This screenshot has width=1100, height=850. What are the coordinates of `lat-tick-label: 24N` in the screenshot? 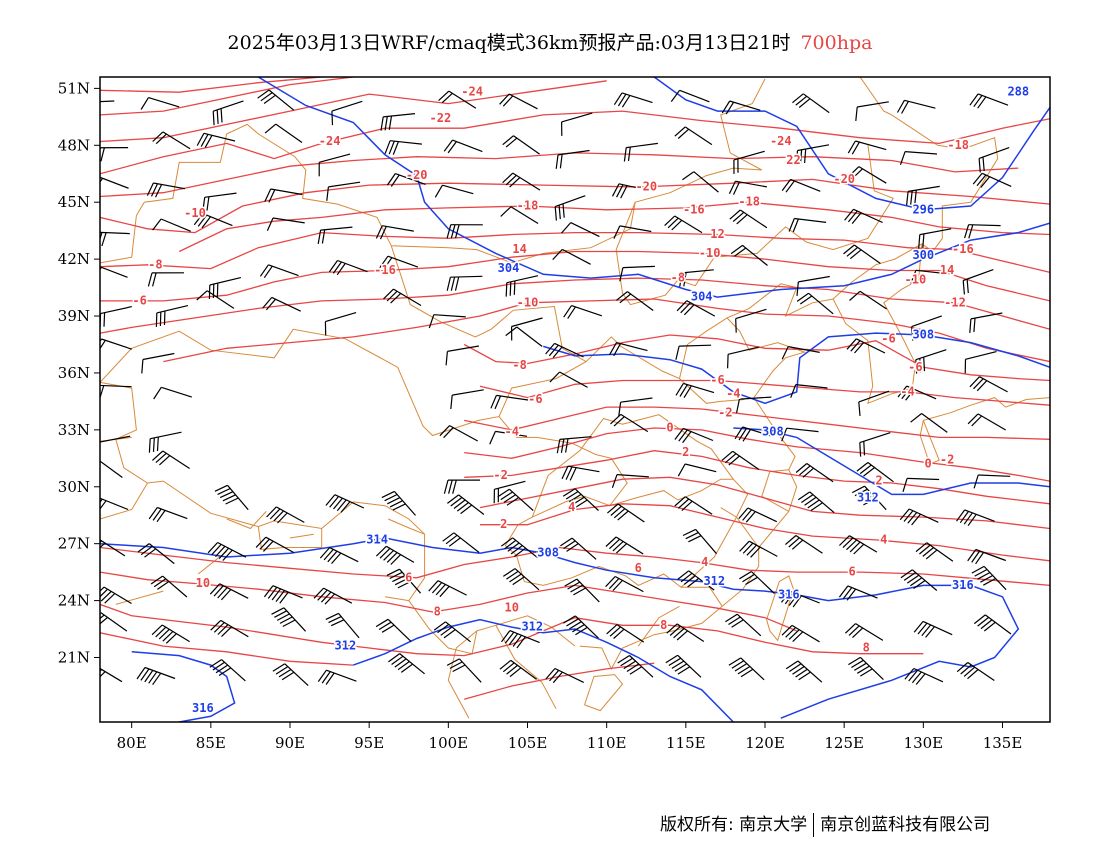 It's located at (74, 601).